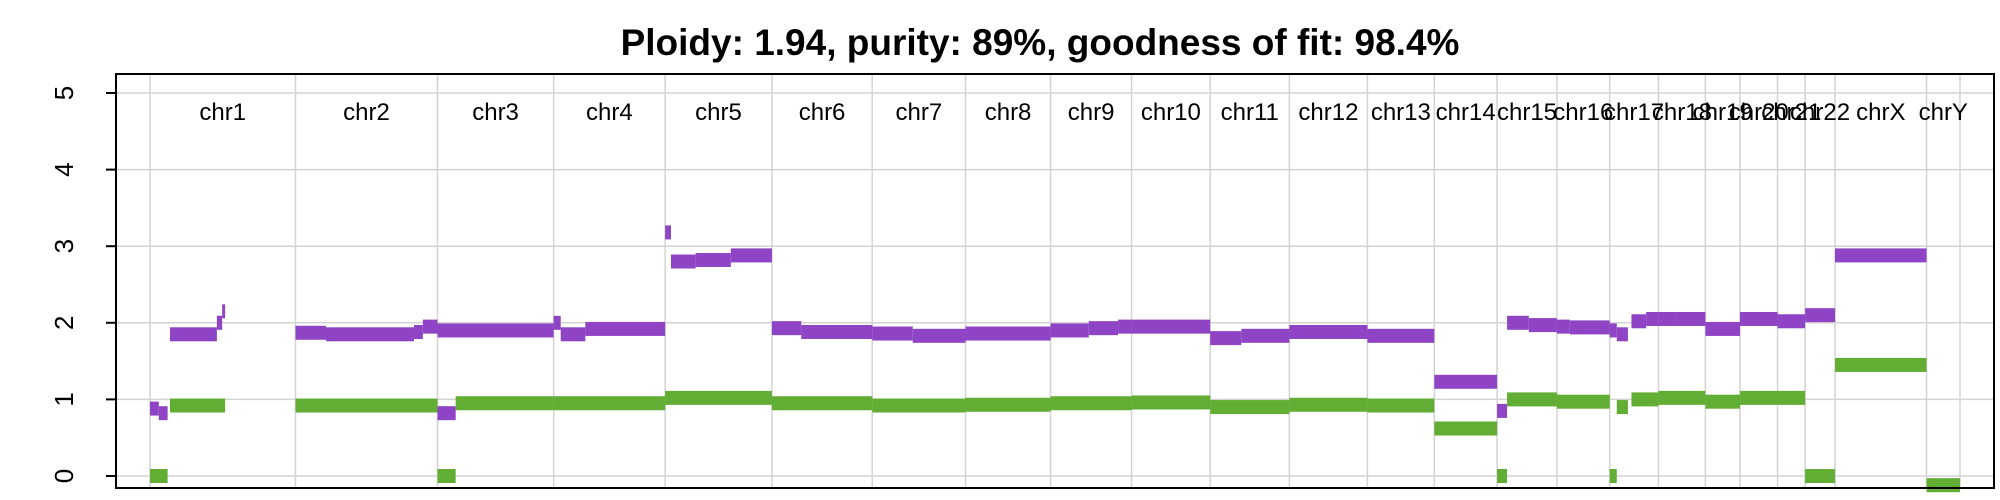 This screenshot has height=500, width=2000. Describe the element at coordinates (64, 93) in the screenshot. I see `ytick-label-5: 5` at that location.